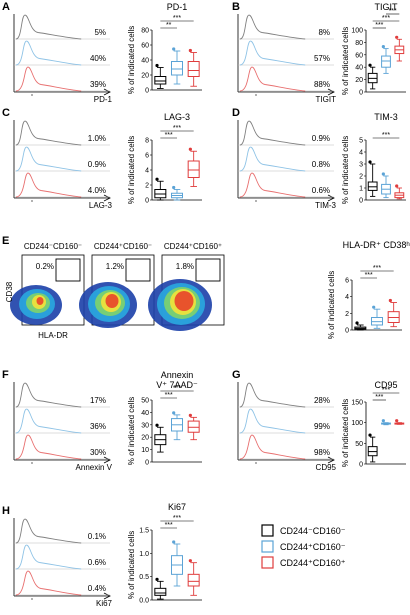 This screenshot has width=410, height=615. What do you see at coordinates (322, 58) in the screenshot?
I see `histogram-percentage: 57%` at bounding box center [322, 58].